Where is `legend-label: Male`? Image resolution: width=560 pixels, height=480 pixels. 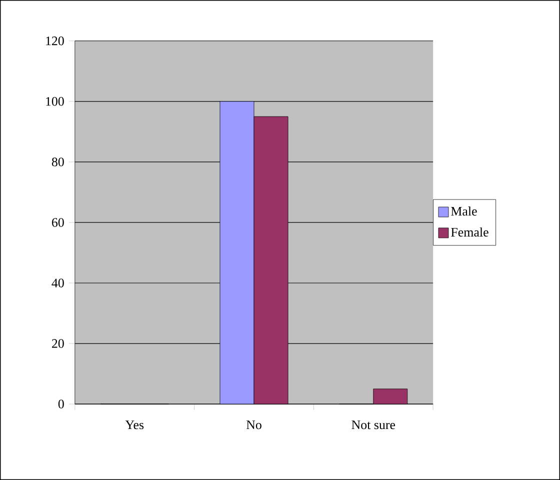 legend-label: Male is located at coordinates (464, 211).